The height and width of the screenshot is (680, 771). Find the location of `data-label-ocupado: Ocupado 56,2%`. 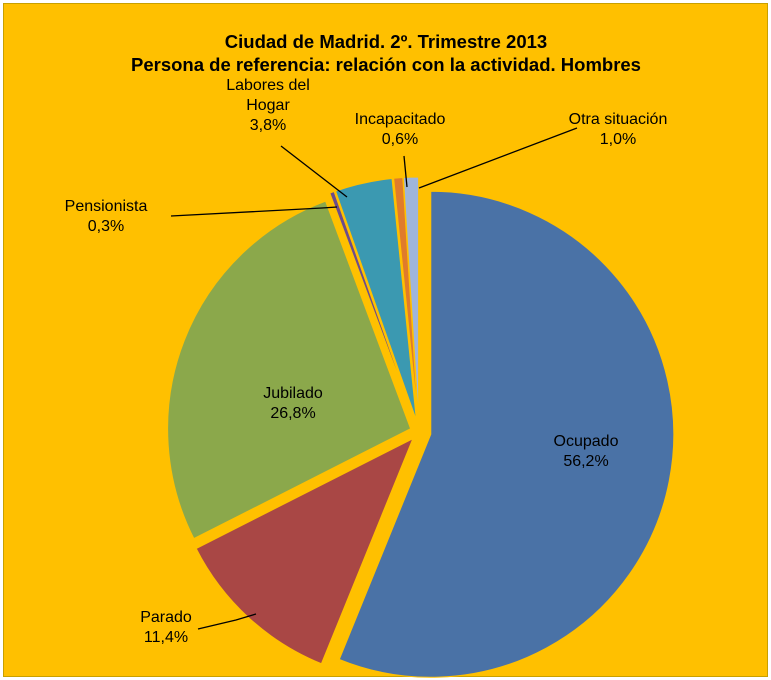

data-label-ocupado: Ocupado 56,2% is located at coordinates (586, 451).